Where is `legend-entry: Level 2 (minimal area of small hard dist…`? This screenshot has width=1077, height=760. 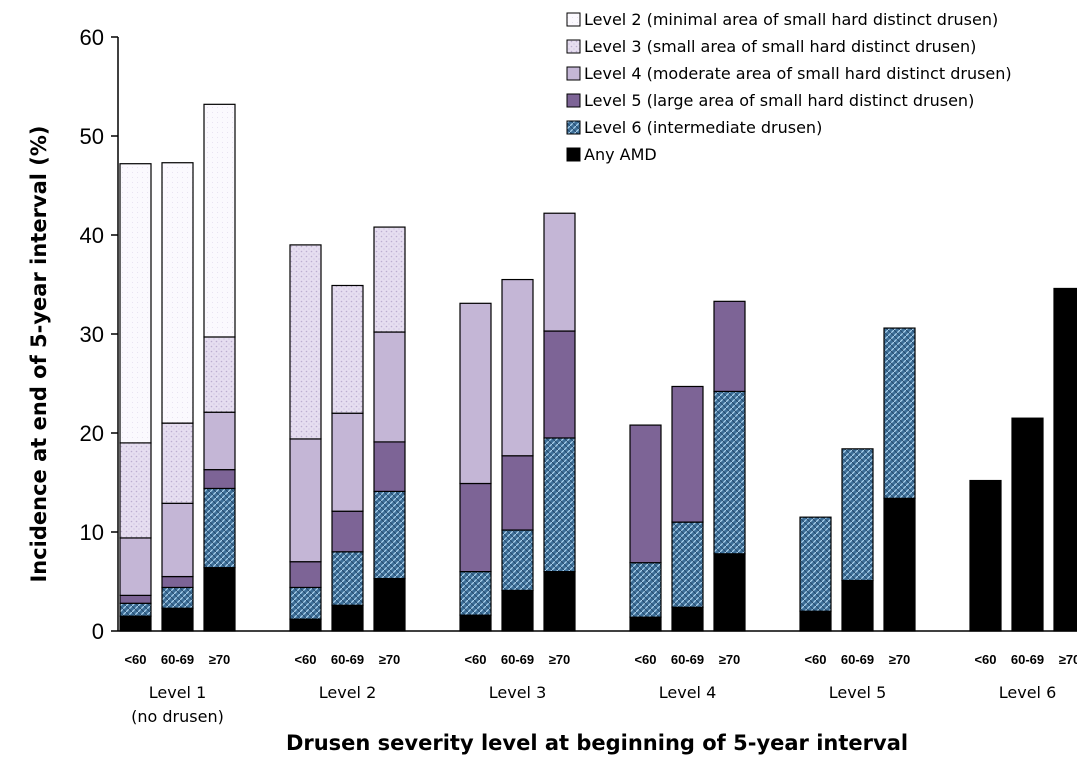
legend-entry: Level 2 (minimal area of small hard dist… is located at coordinates (791, 19).